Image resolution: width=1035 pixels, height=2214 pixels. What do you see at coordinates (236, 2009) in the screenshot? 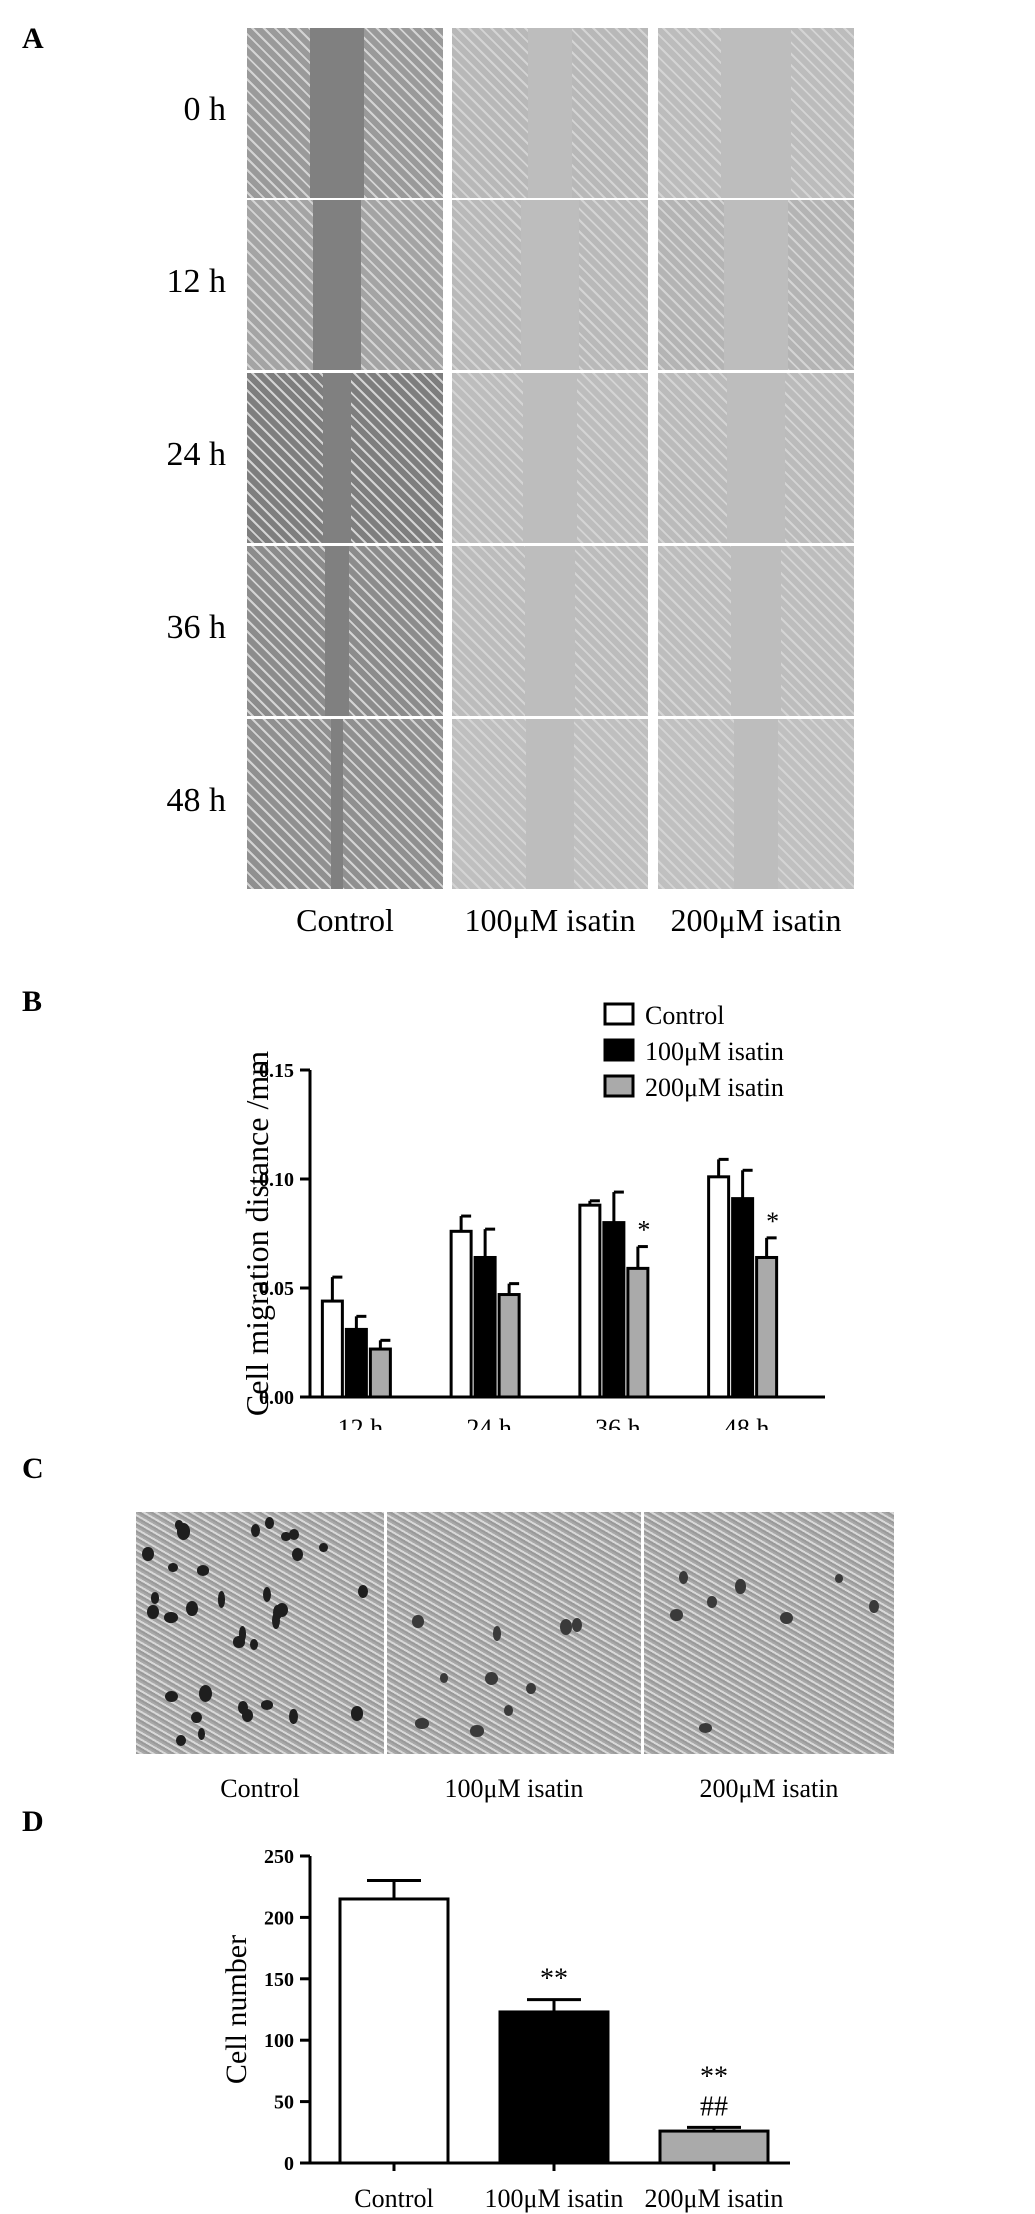
I see `y-axis-label: Cell number` at bounding box center [236, 2009].